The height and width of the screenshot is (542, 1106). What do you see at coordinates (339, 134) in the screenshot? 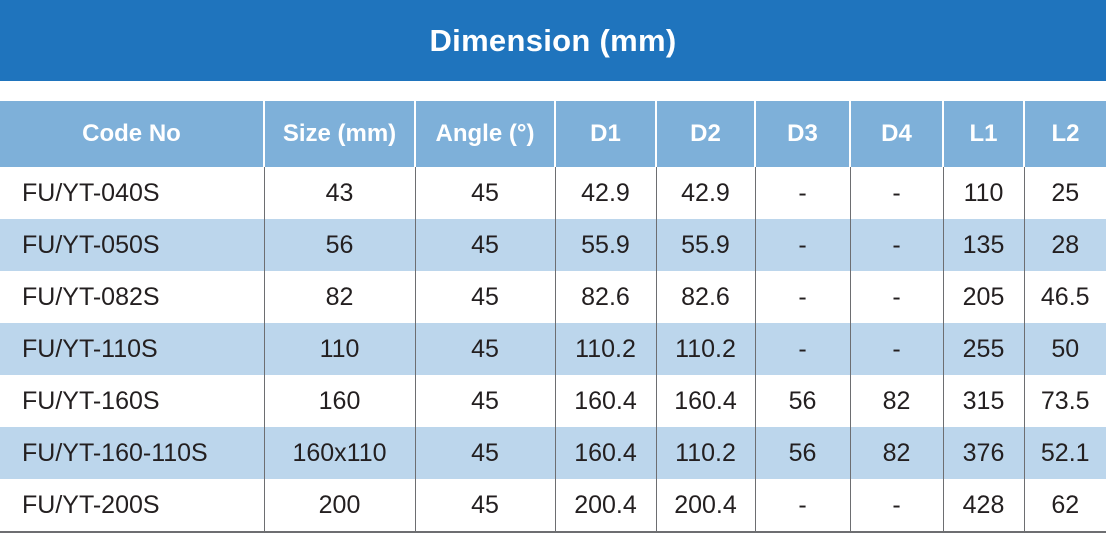
I see `header-size: Size (mm)` at bounding box center [339, 134].